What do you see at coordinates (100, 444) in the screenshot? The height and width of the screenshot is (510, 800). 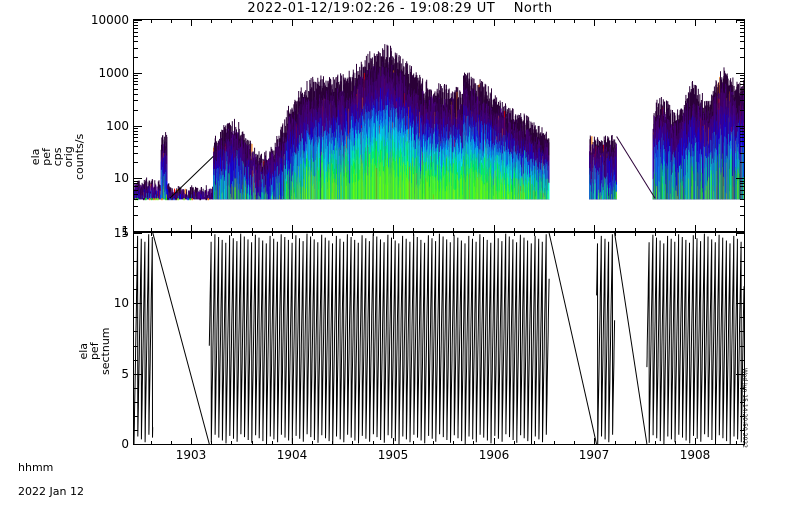 I see `y-tick-label: 0` at bounding box center [100, 444].